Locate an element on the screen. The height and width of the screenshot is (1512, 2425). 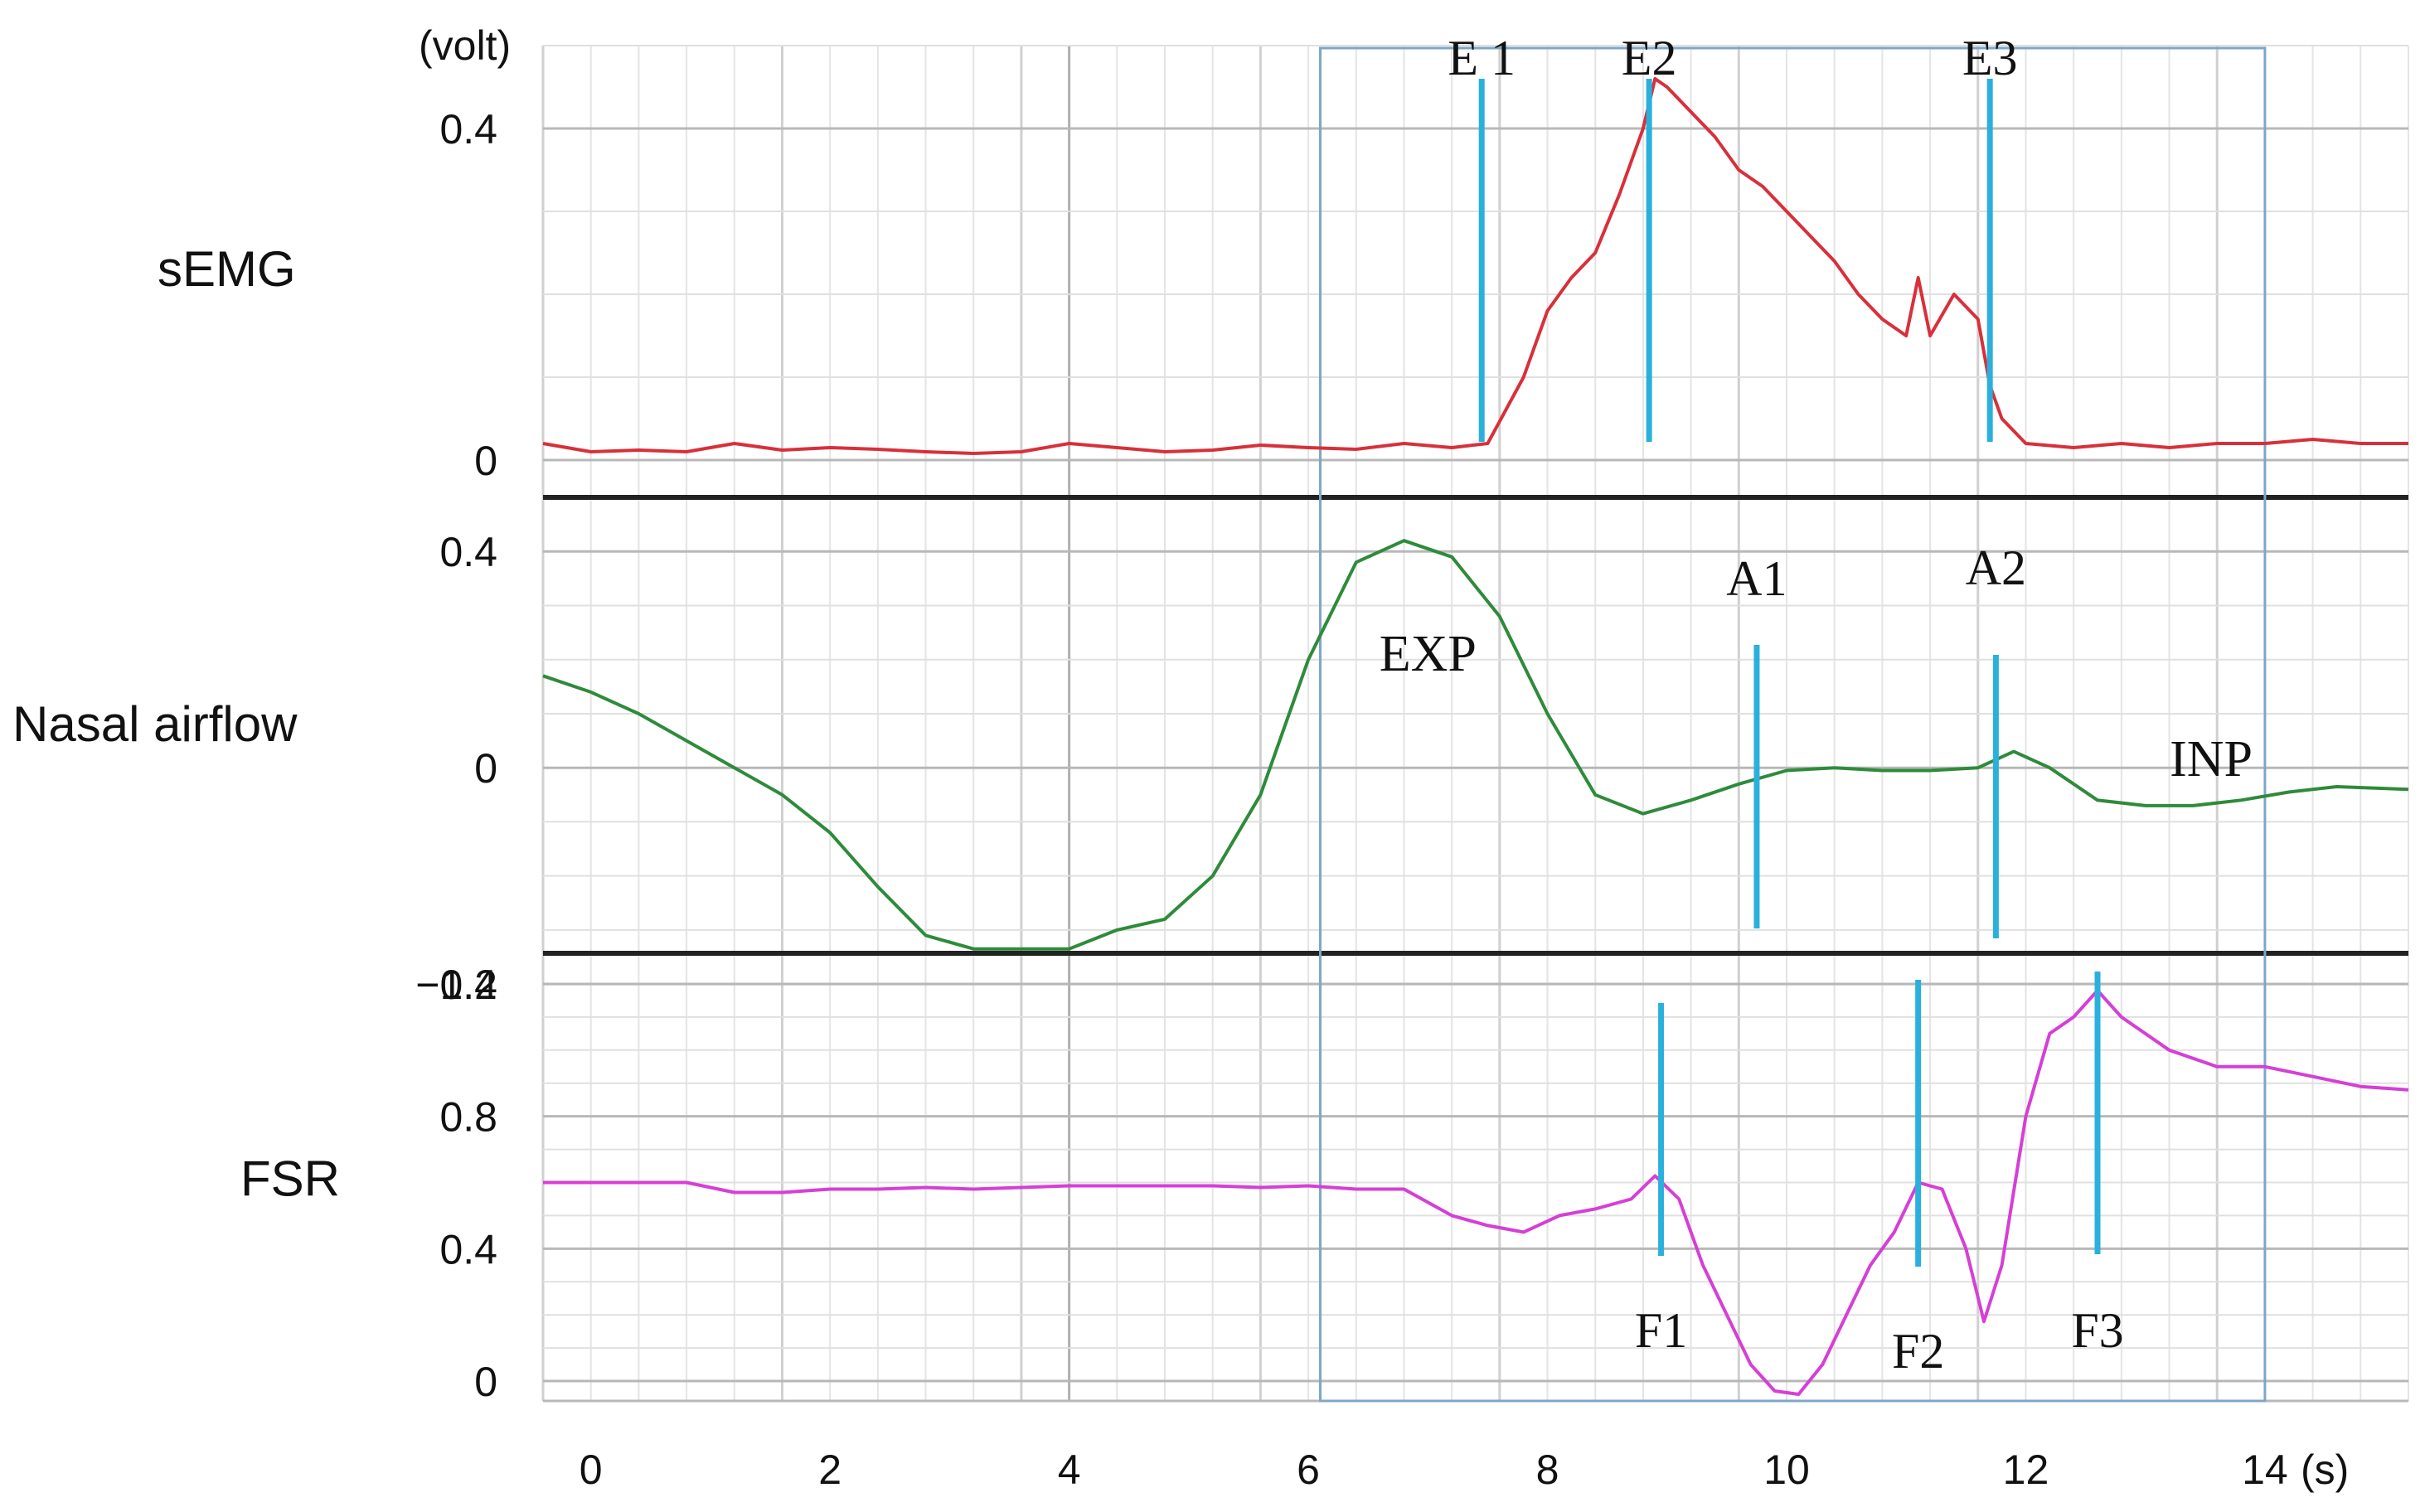
x-tick-label: 12 is located at coordinates (2026, 1470).